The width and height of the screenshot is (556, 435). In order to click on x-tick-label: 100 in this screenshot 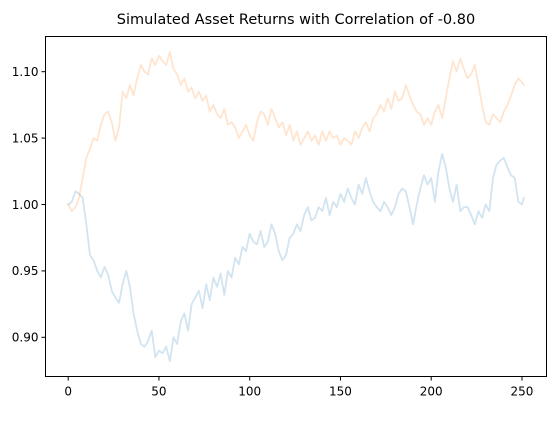, I will do `click(249, 392)`.